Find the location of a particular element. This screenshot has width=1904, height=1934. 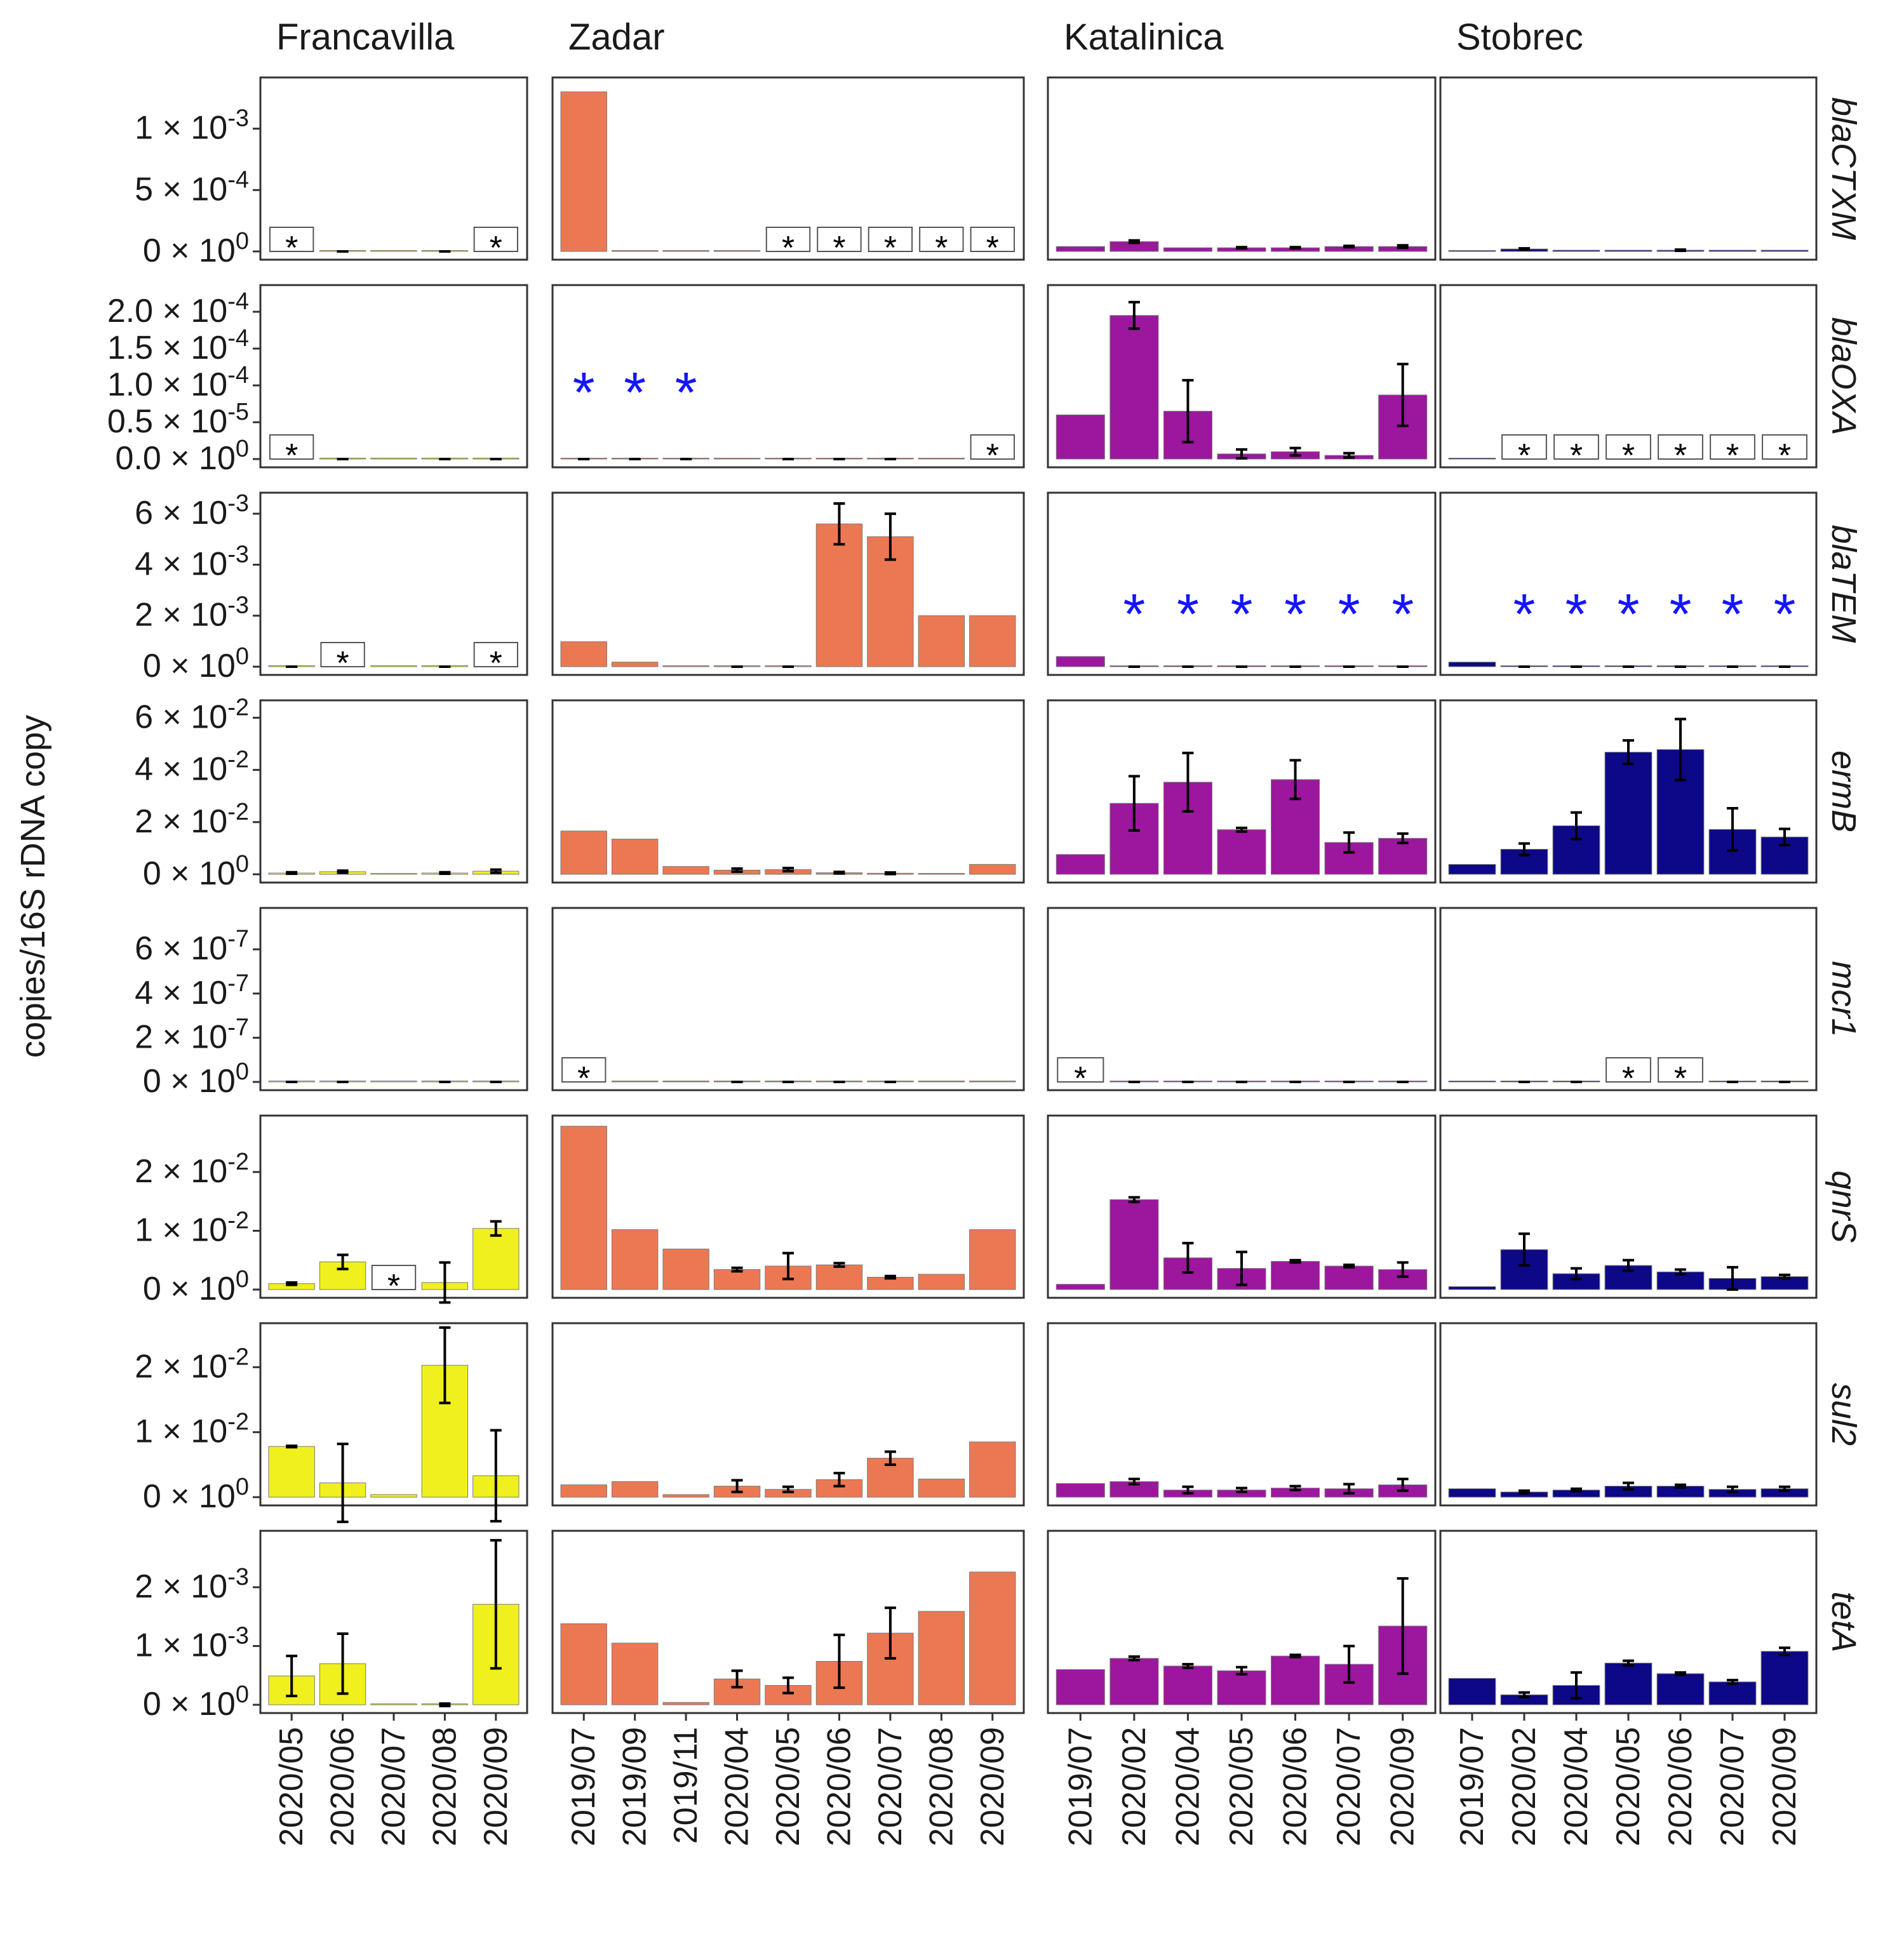

y-tick-label: 2 × 10⁻⁷ is located at coordinates (192, 1034).